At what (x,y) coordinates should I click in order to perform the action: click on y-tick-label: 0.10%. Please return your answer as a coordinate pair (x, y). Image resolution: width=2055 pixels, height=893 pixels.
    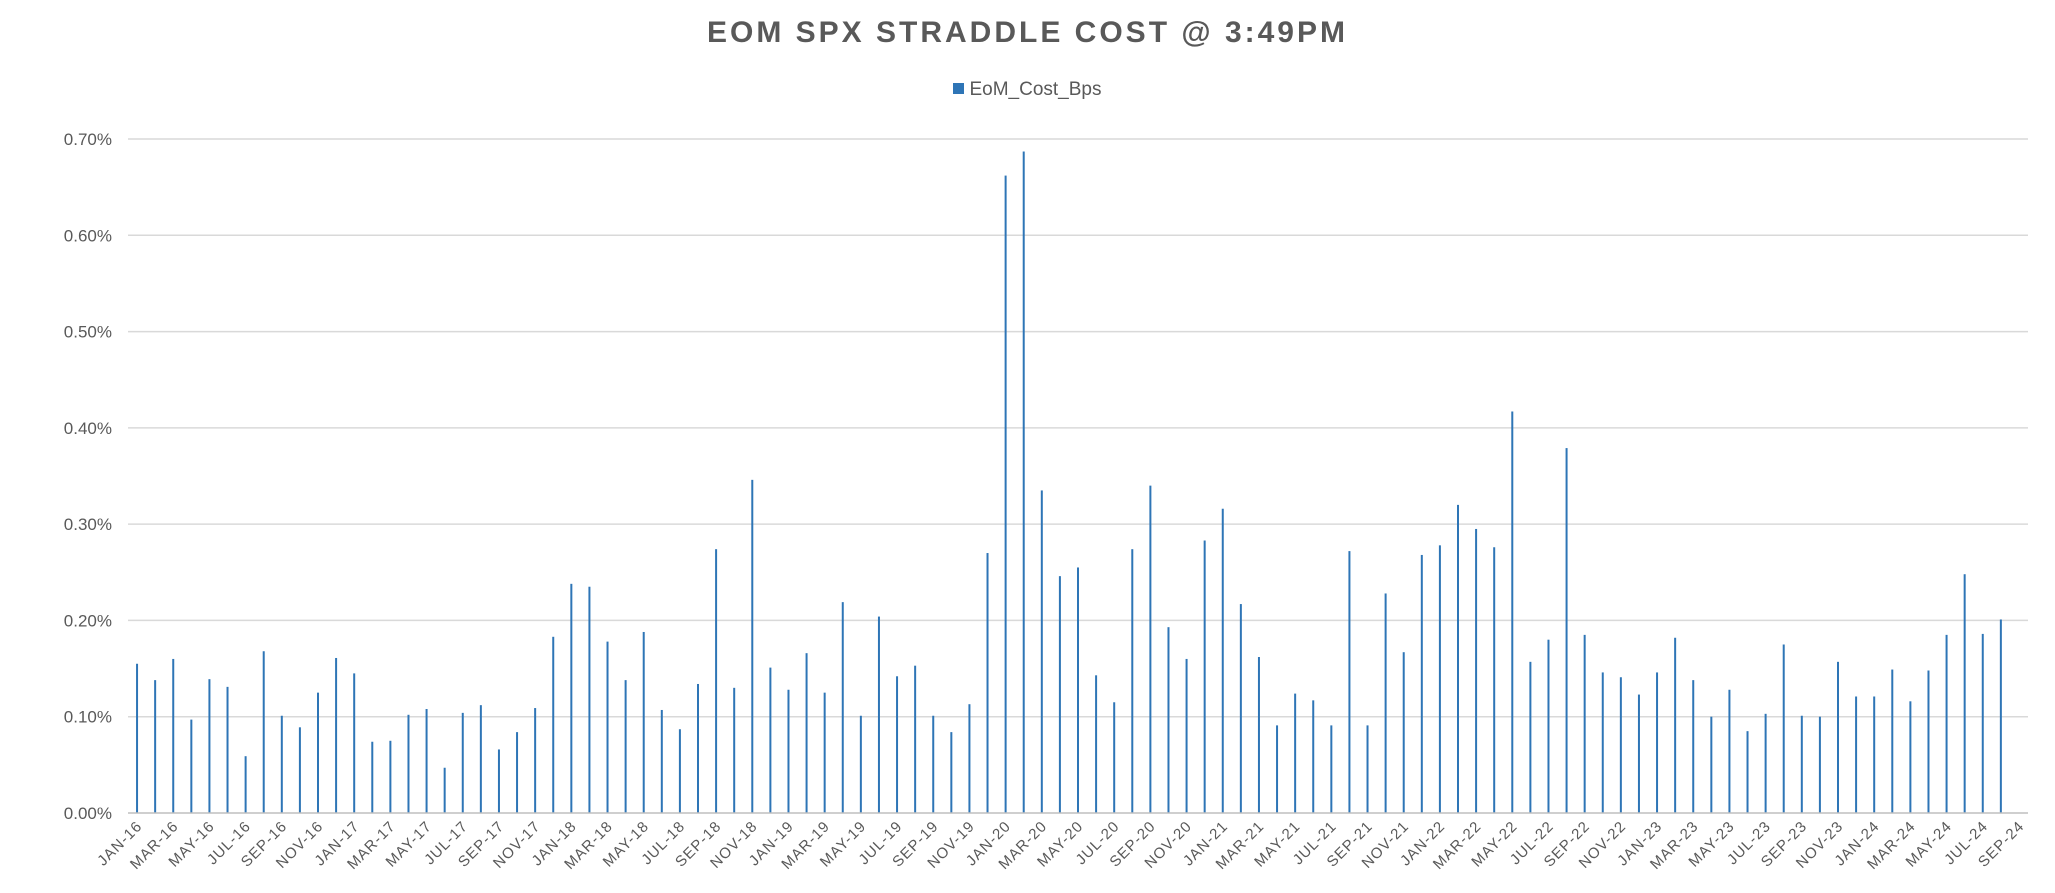
    Looking at the image, I should click on (88, 717).